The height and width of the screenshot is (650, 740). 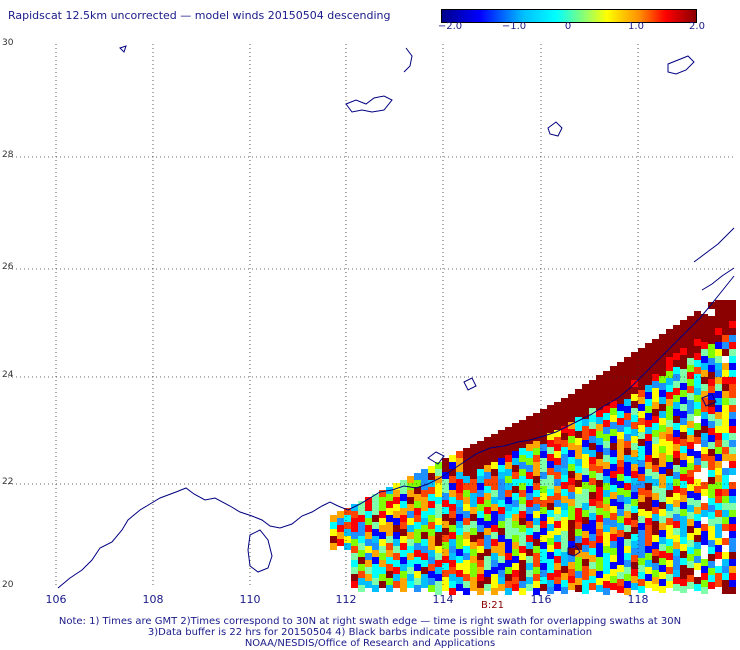 I want to click on lat-label-24: 24, so click(x=8, y=375).